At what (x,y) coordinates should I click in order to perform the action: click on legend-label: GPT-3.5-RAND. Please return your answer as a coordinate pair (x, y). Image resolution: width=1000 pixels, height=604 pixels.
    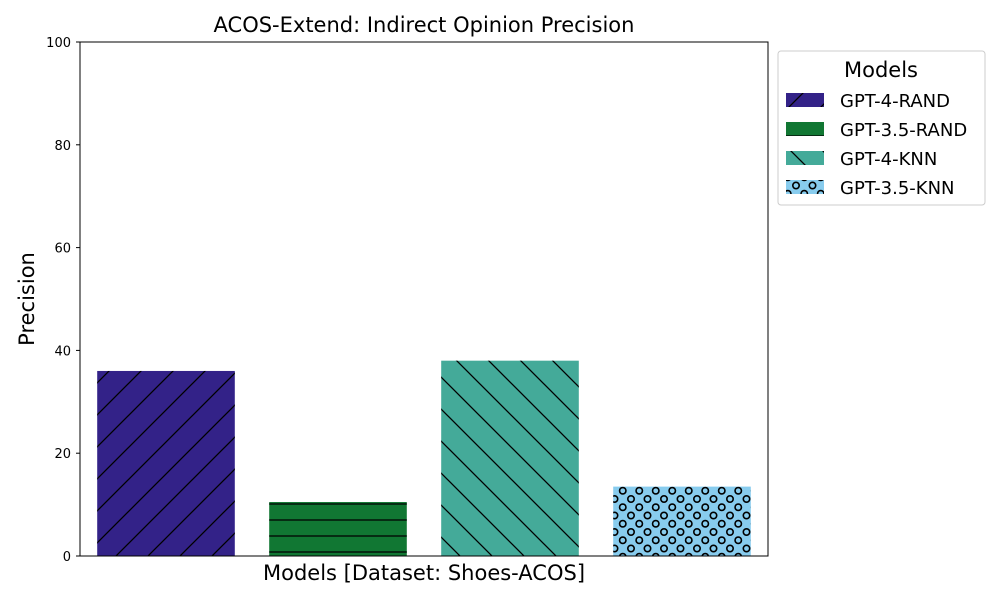
    Looking at the image, I should click on (903, 130).